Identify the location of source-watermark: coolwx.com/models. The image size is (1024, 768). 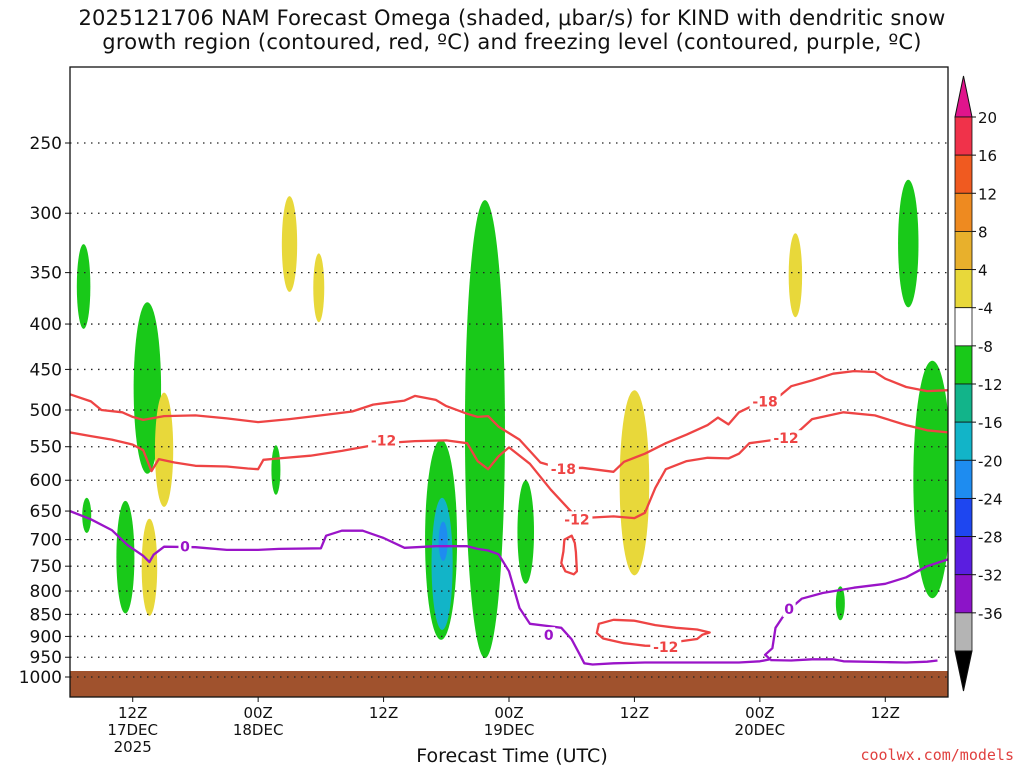
(937, 755).